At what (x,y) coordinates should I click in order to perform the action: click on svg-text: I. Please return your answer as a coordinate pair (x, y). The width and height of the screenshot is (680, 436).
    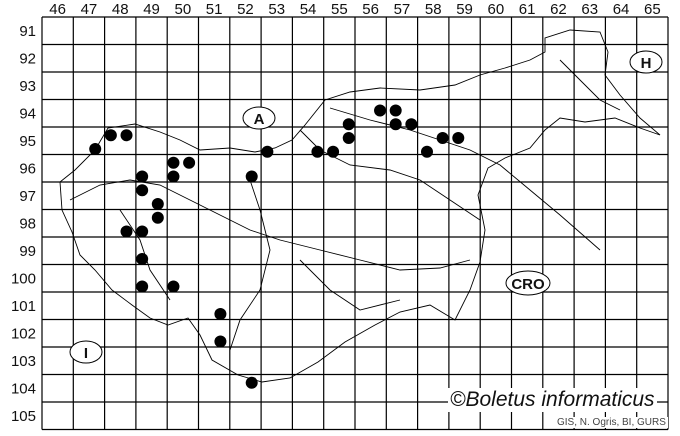
    Looking at the image, I should click on (86, 353).